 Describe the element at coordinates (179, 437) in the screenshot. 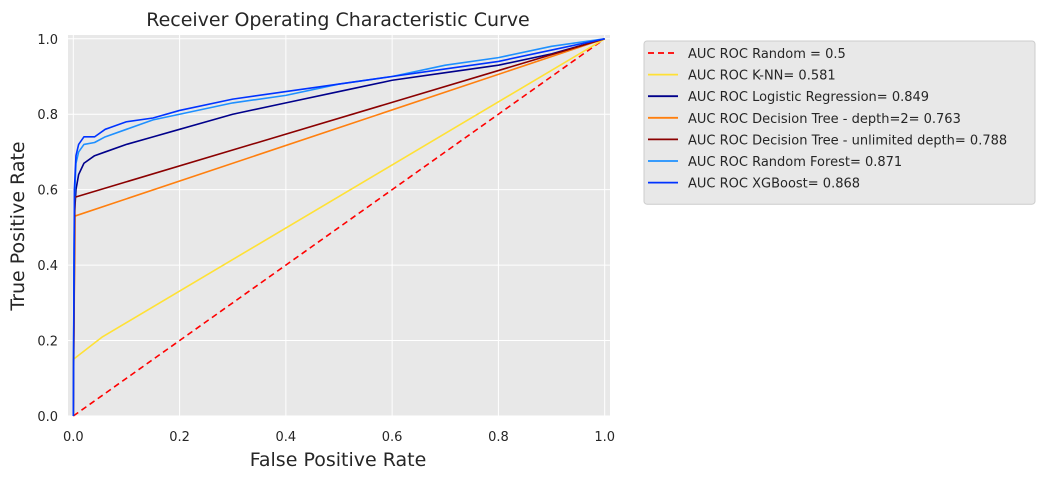

I see `x-tick-label: 0.2` at that location.